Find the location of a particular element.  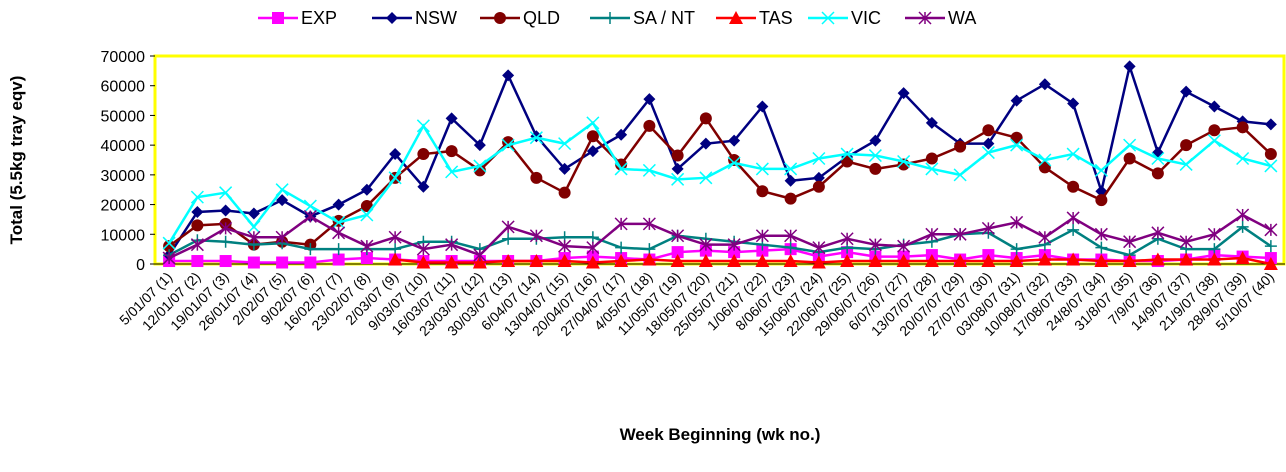

y-tick-label: 40000 is located at coordinates (123, 146).